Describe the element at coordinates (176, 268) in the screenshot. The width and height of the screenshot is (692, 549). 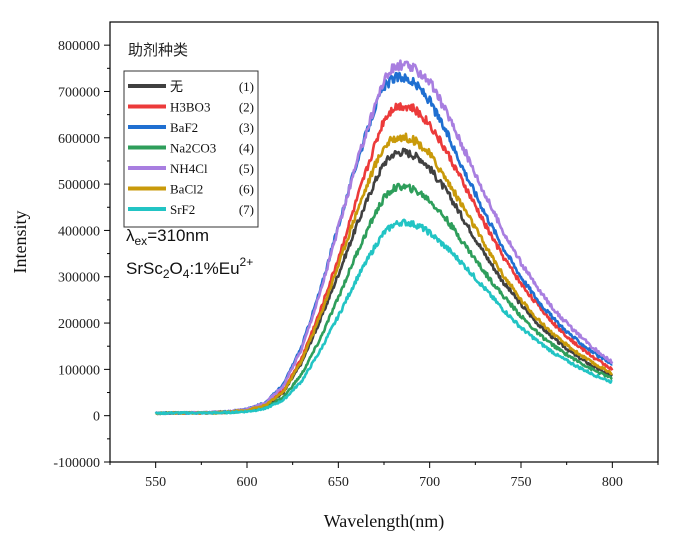
I see `formula-part-2: O` at that location.